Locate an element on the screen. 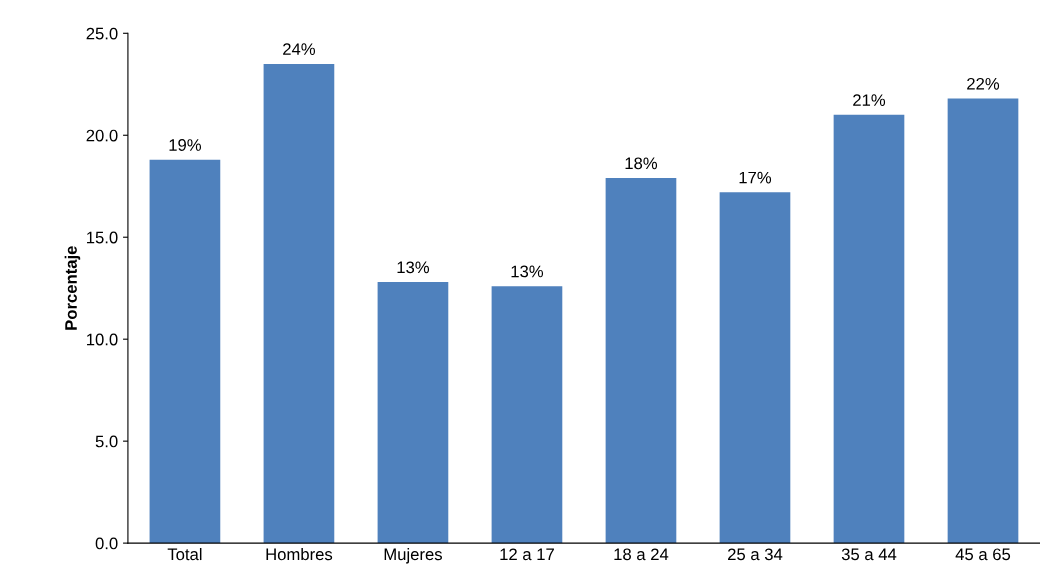 The width and height of the screenshot is (1040, 584). y-tick-label: 5.0 is located at coordinates (106, 441).